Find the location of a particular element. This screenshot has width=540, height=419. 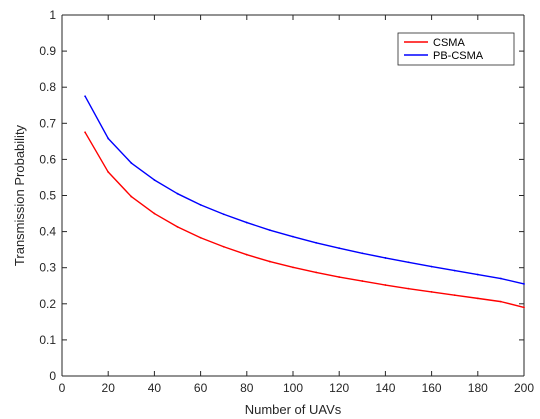

x-tick-label: 120 is located at coordinates (339, 388).